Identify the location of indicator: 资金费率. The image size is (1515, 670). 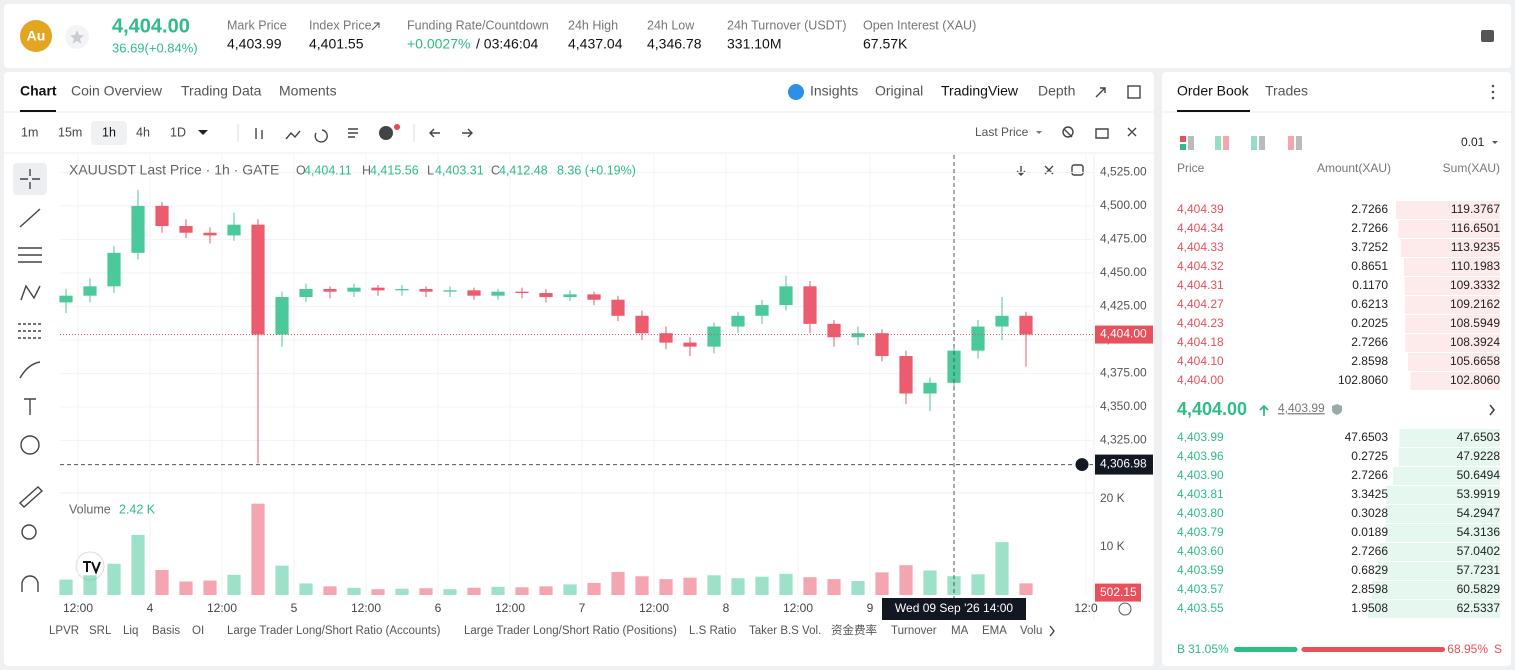
(854, 630).